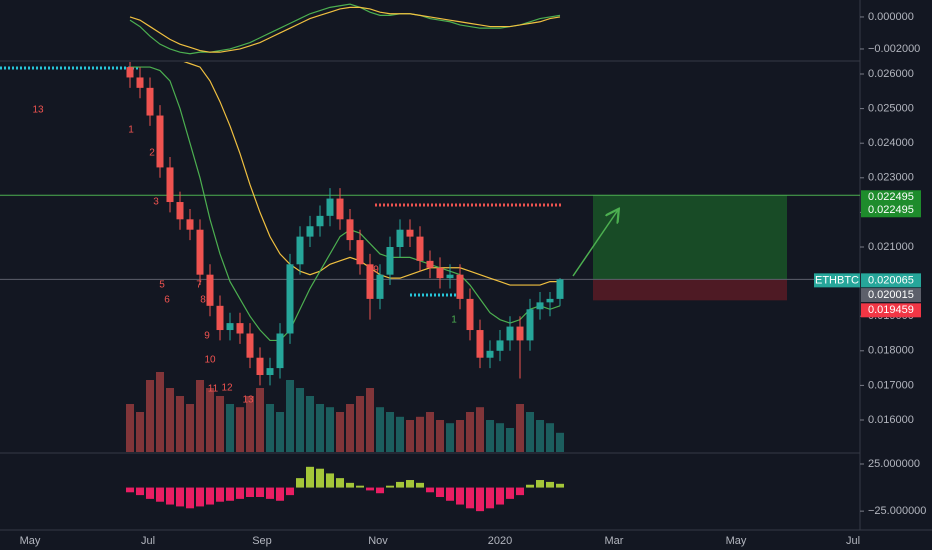  What do you see at coordinates (614, 541) in the screenshot?
I see `x-tick-label: Mar` at bounding box center [614, 541].